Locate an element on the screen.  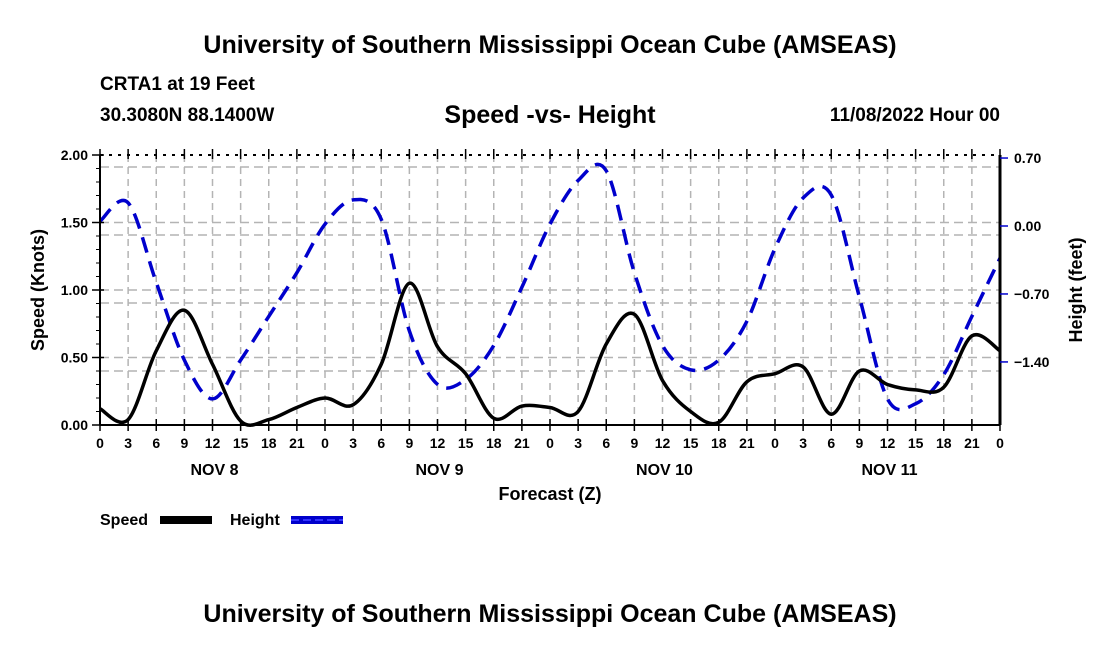
legend-label-height: Height is located at coordinates (255, 520).